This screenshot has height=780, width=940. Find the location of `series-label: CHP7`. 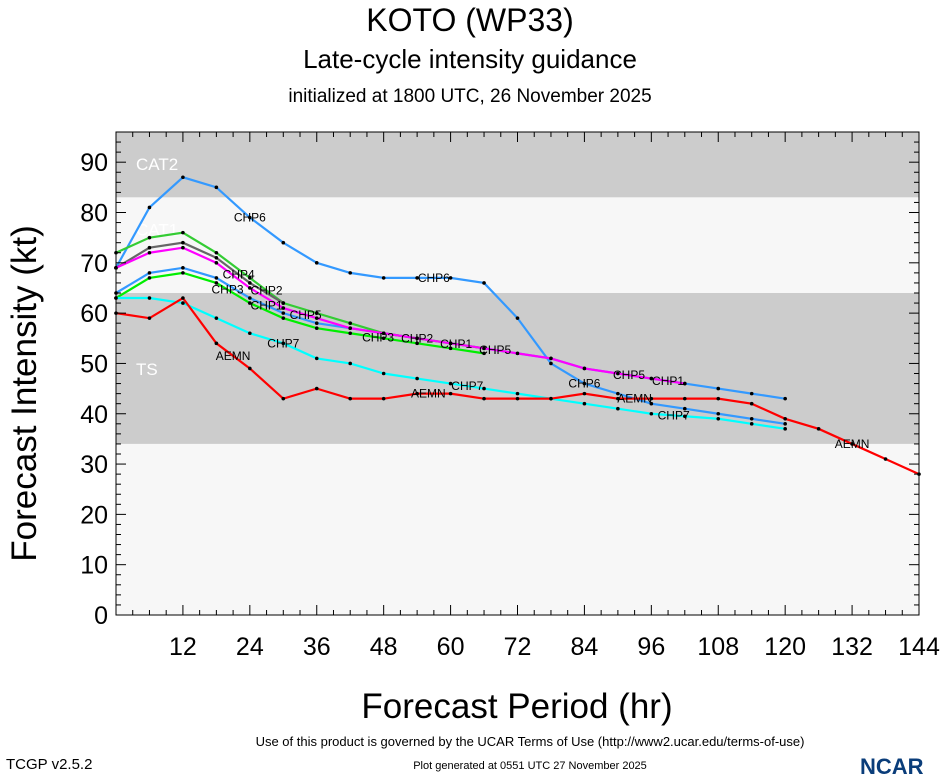

series-label: CHP7 is located at coordinates (283, 343).